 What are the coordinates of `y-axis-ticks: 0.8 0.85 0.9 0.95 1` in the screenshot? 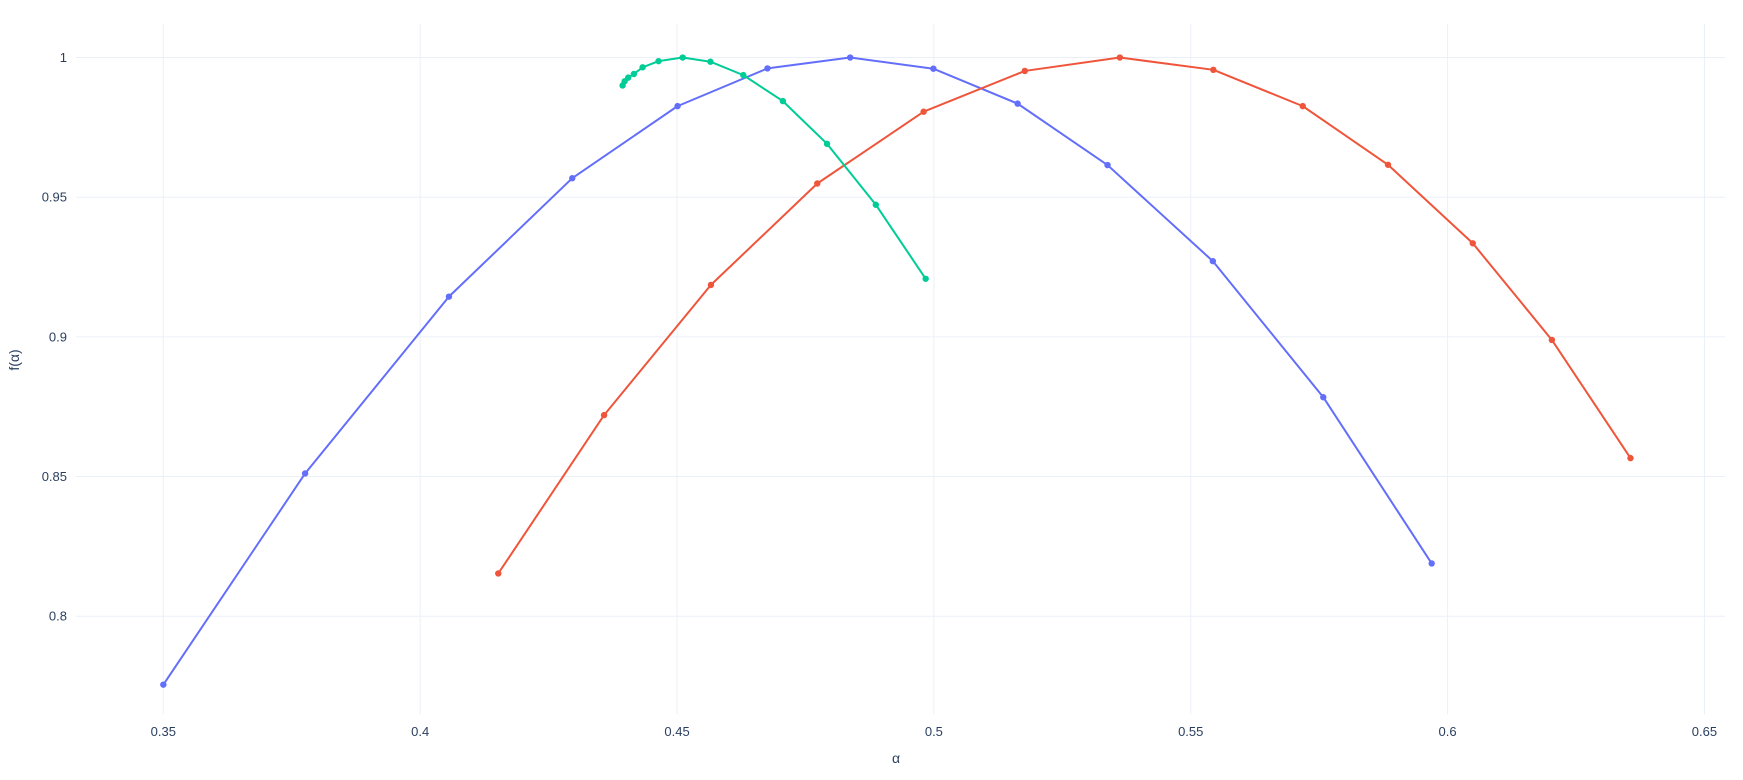 It's located at (54, 337).